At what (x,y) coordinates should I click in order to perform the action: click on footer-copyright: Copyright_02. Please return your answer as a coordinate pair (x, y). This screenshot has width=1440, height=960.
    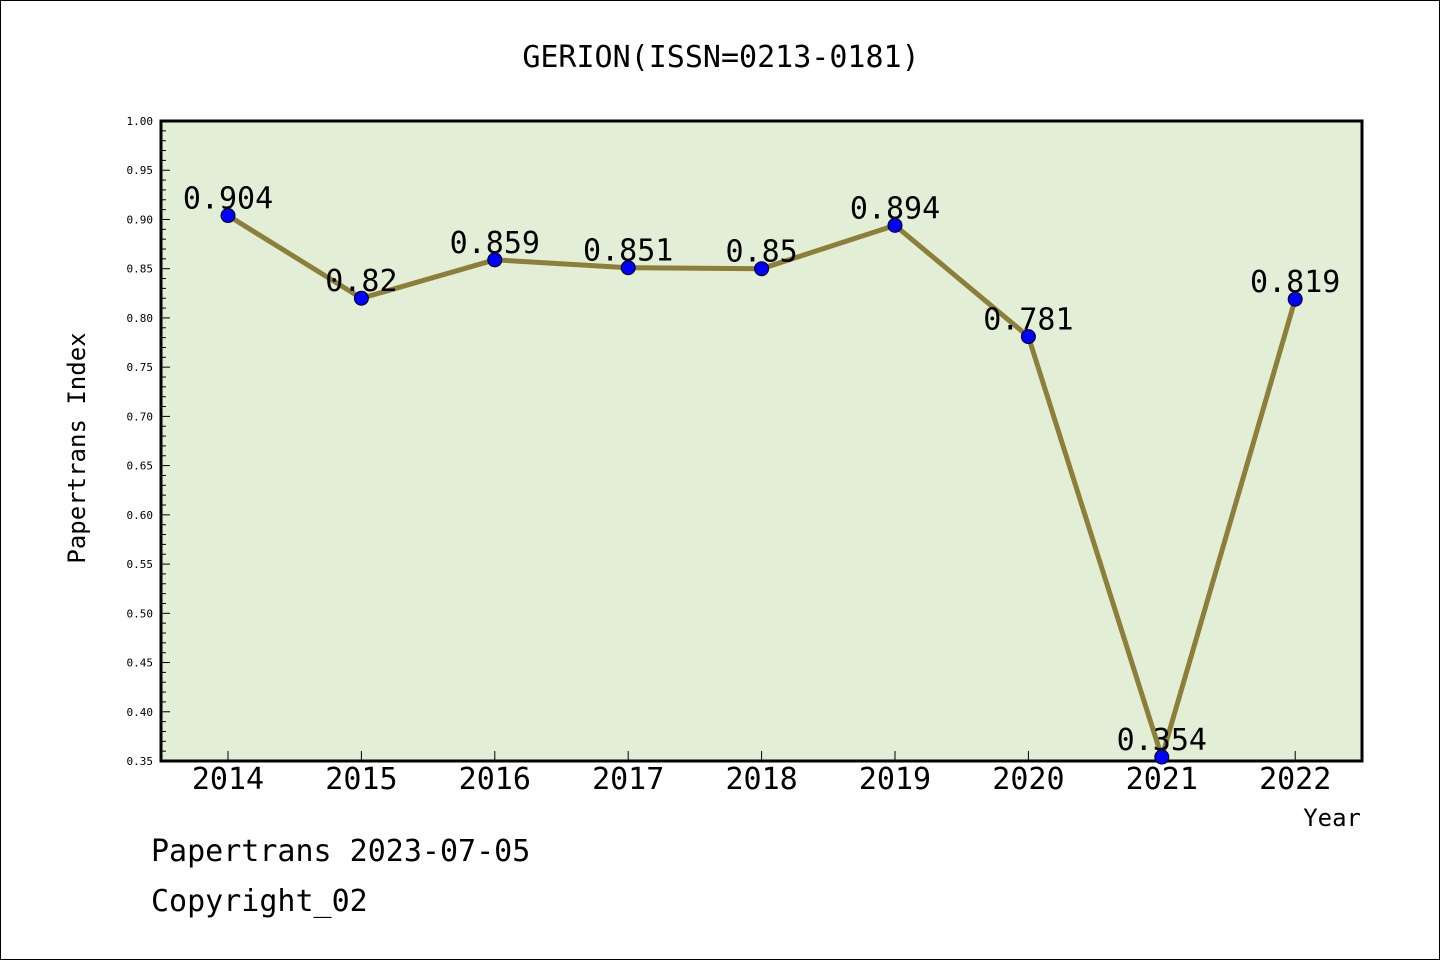
    Looking at the image, I should click on (259, 901).